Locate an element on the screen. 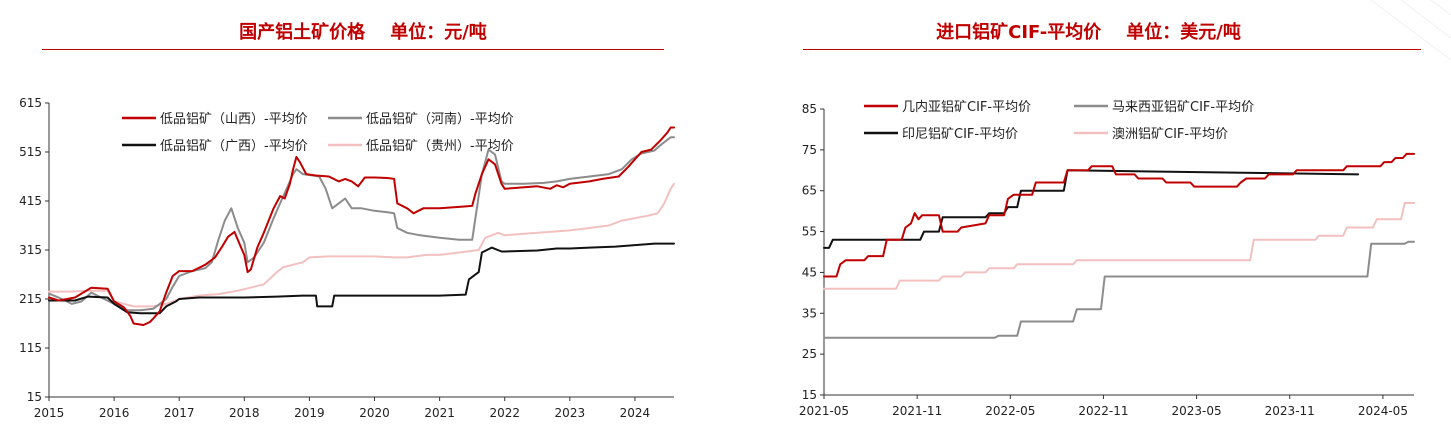 Image resolution: width=1451 pixels, height=446 pixels. chart-title: 国产铝土矿价格 单位：元/吨 is located at coordinates (363, 32).